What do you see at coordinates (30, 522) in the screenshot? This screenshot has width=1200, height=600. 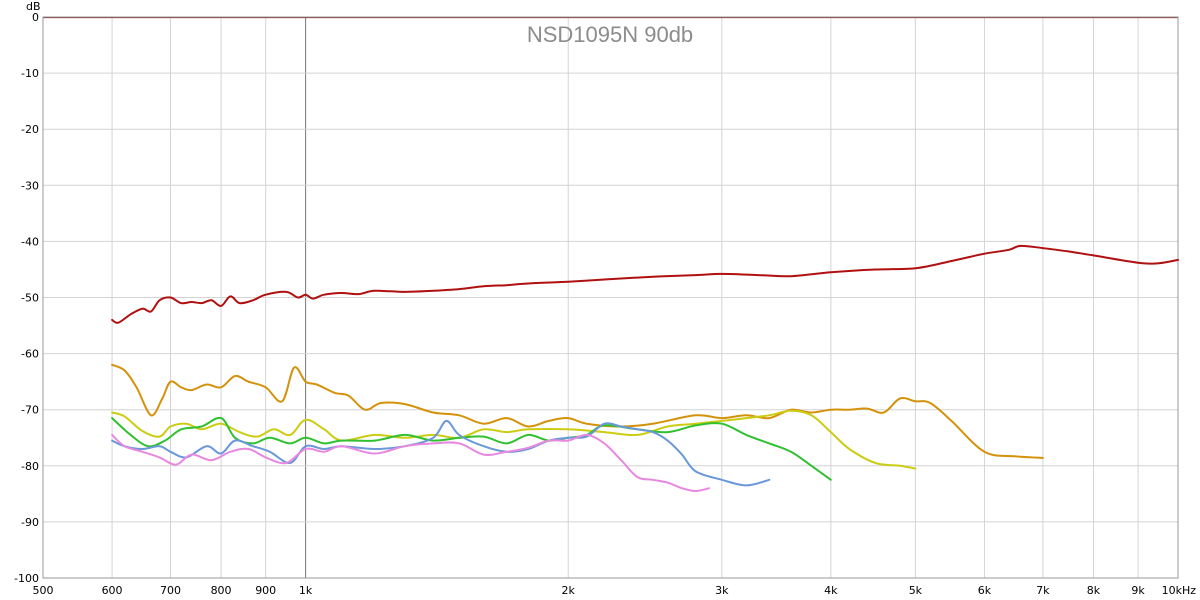 I see `y-tick-label: -90` at bounding box center [30, 522].